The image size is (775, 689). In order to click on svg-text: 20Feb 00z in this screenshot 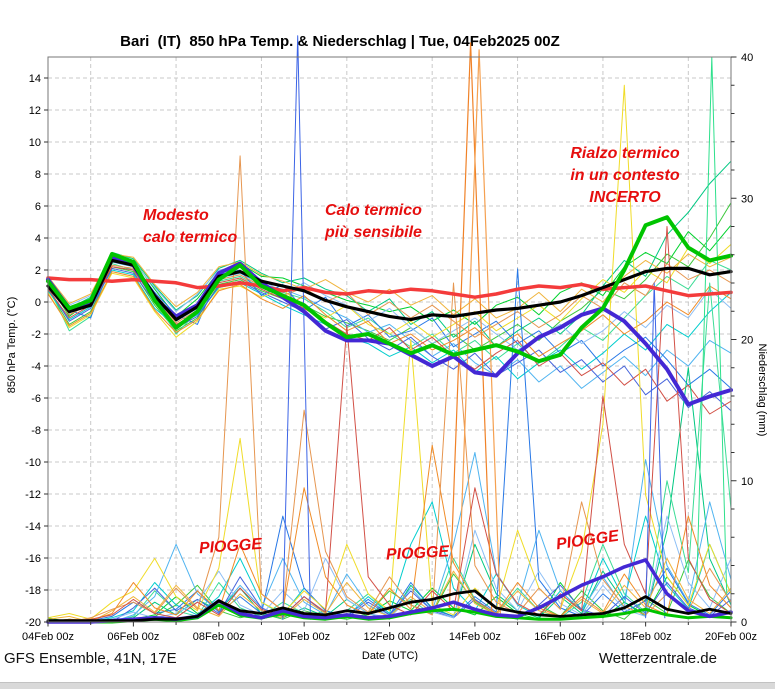, I will do `click(731, 637)`.